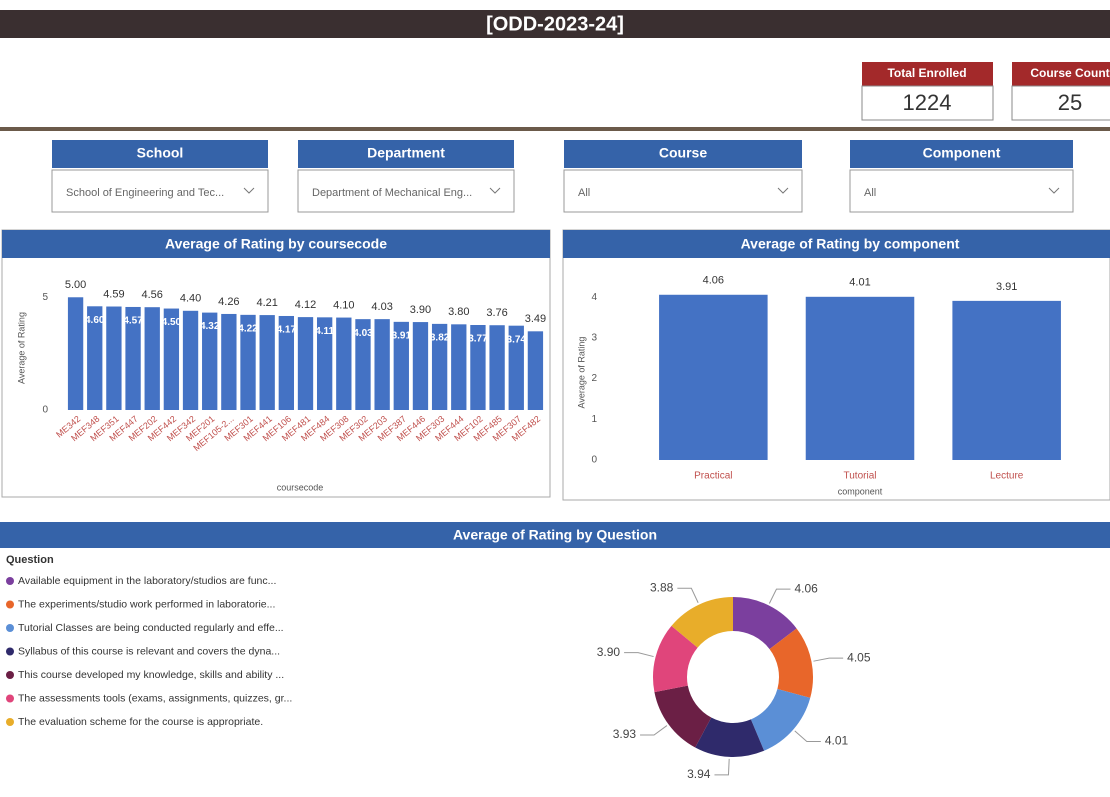 The height and width of the screenshot is (797, 1110). What do you see at coordinates (381, 307) in the screenshot?
I see `data-label: 4.03` at bounding box center [381, 307].